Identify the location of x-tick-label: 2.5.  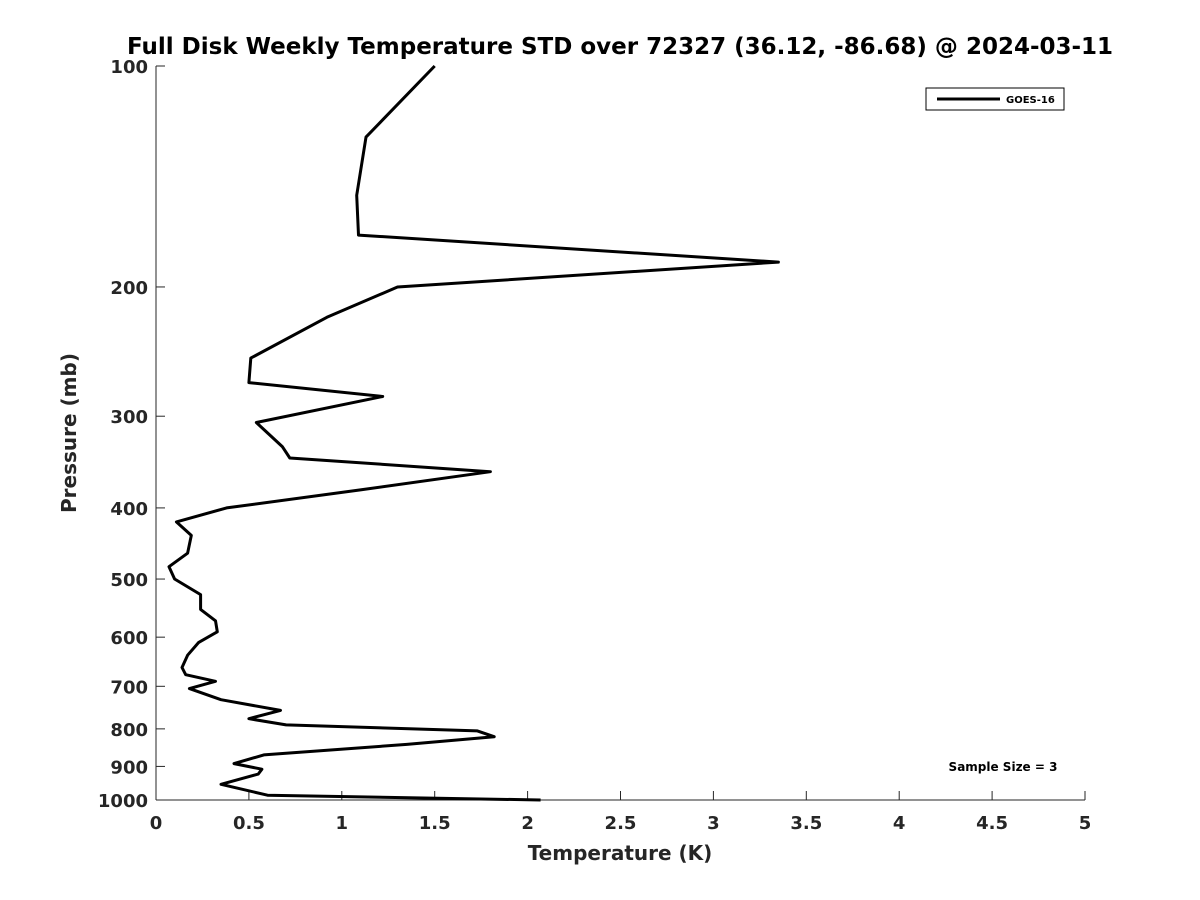
(621, 823).